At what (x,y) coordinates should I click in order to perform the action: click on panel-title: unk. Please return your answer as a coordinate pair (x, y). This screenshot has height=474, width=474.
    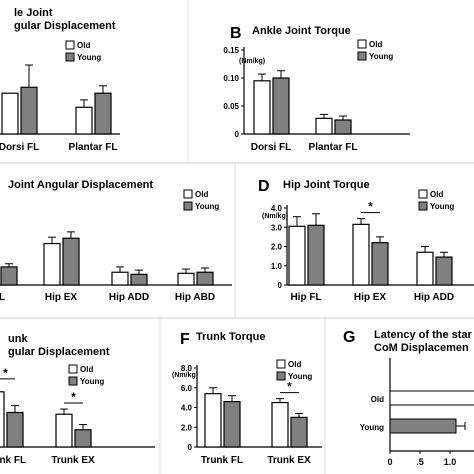
    Looking at the image, I should click on (18, 339).